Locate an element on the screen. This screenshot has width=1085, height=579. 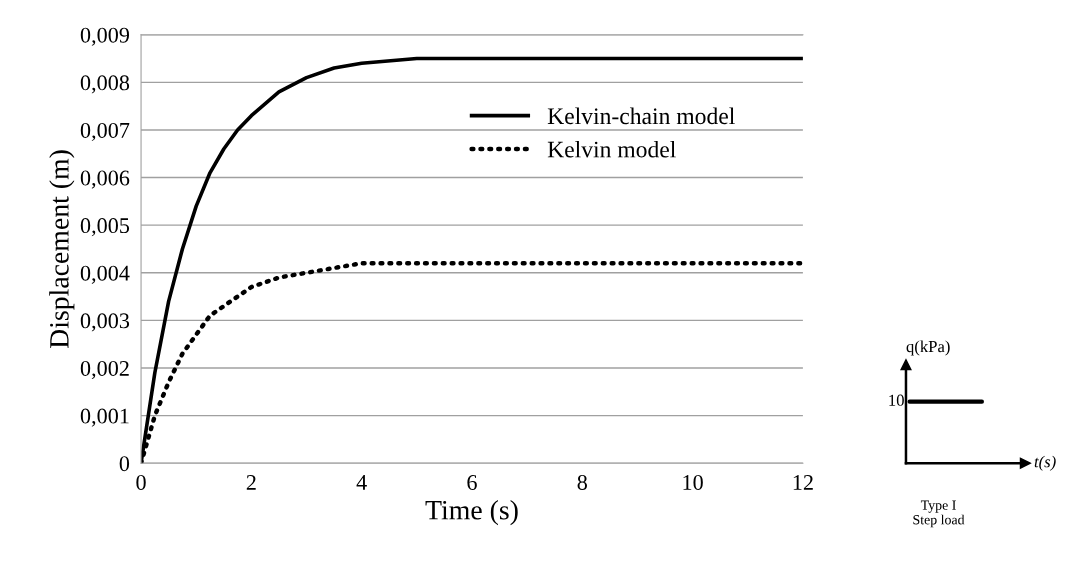
y-tick-label: 0,009 is located at coordinates (105, 36).